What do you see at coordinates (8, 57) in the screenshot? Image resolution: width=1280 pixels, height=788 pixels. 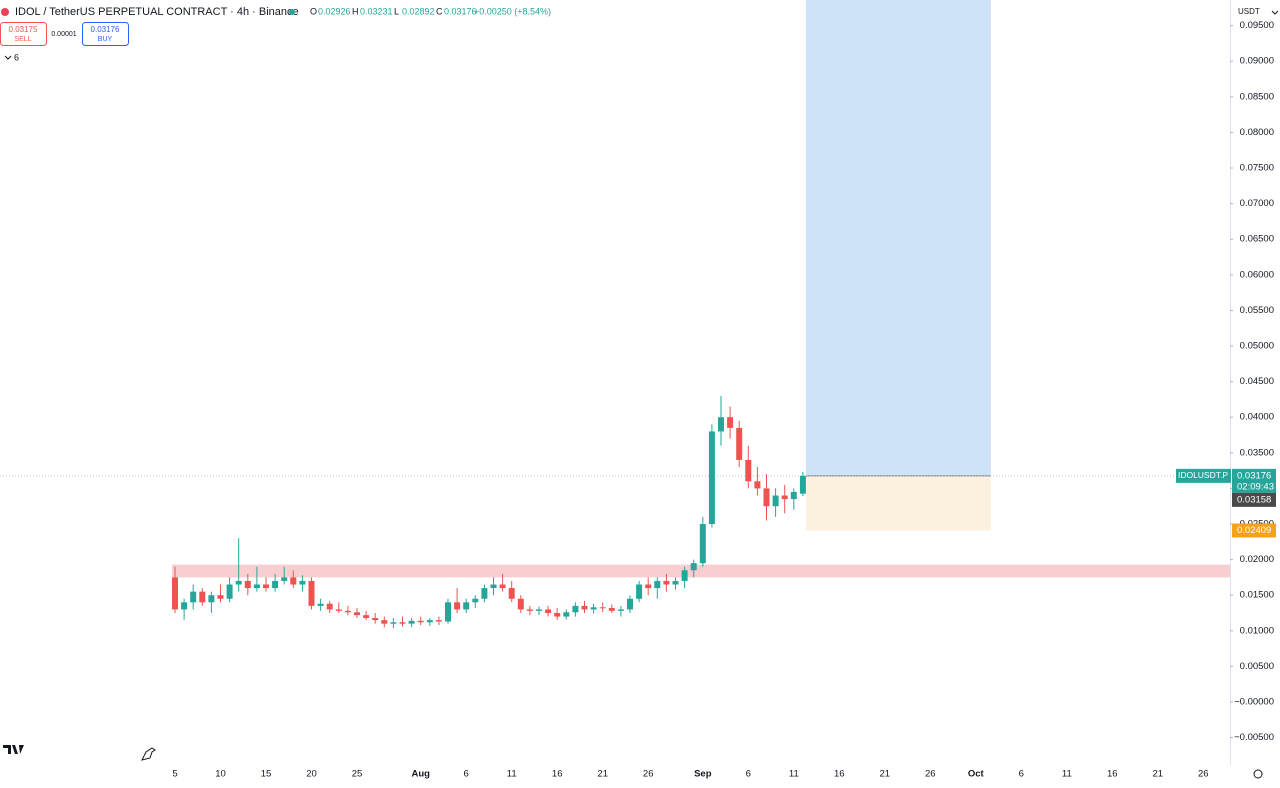 I see `collapse-icon` at bounding box center [8, 57].